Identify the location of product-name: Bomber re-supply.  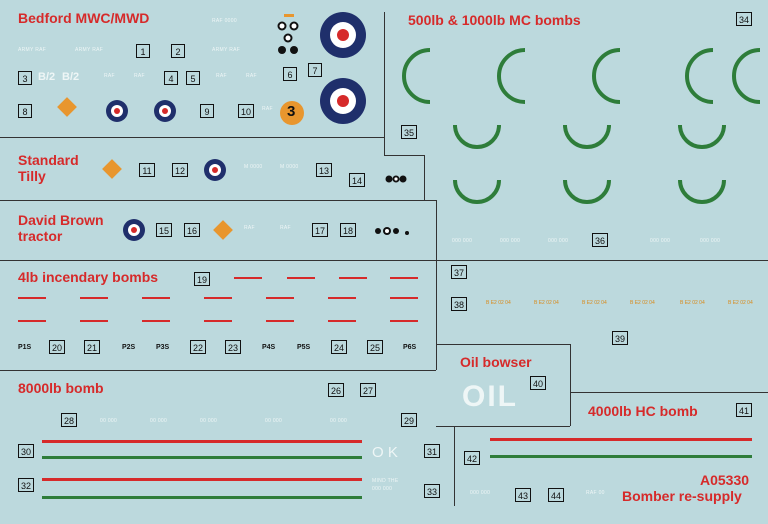
(682, 496).